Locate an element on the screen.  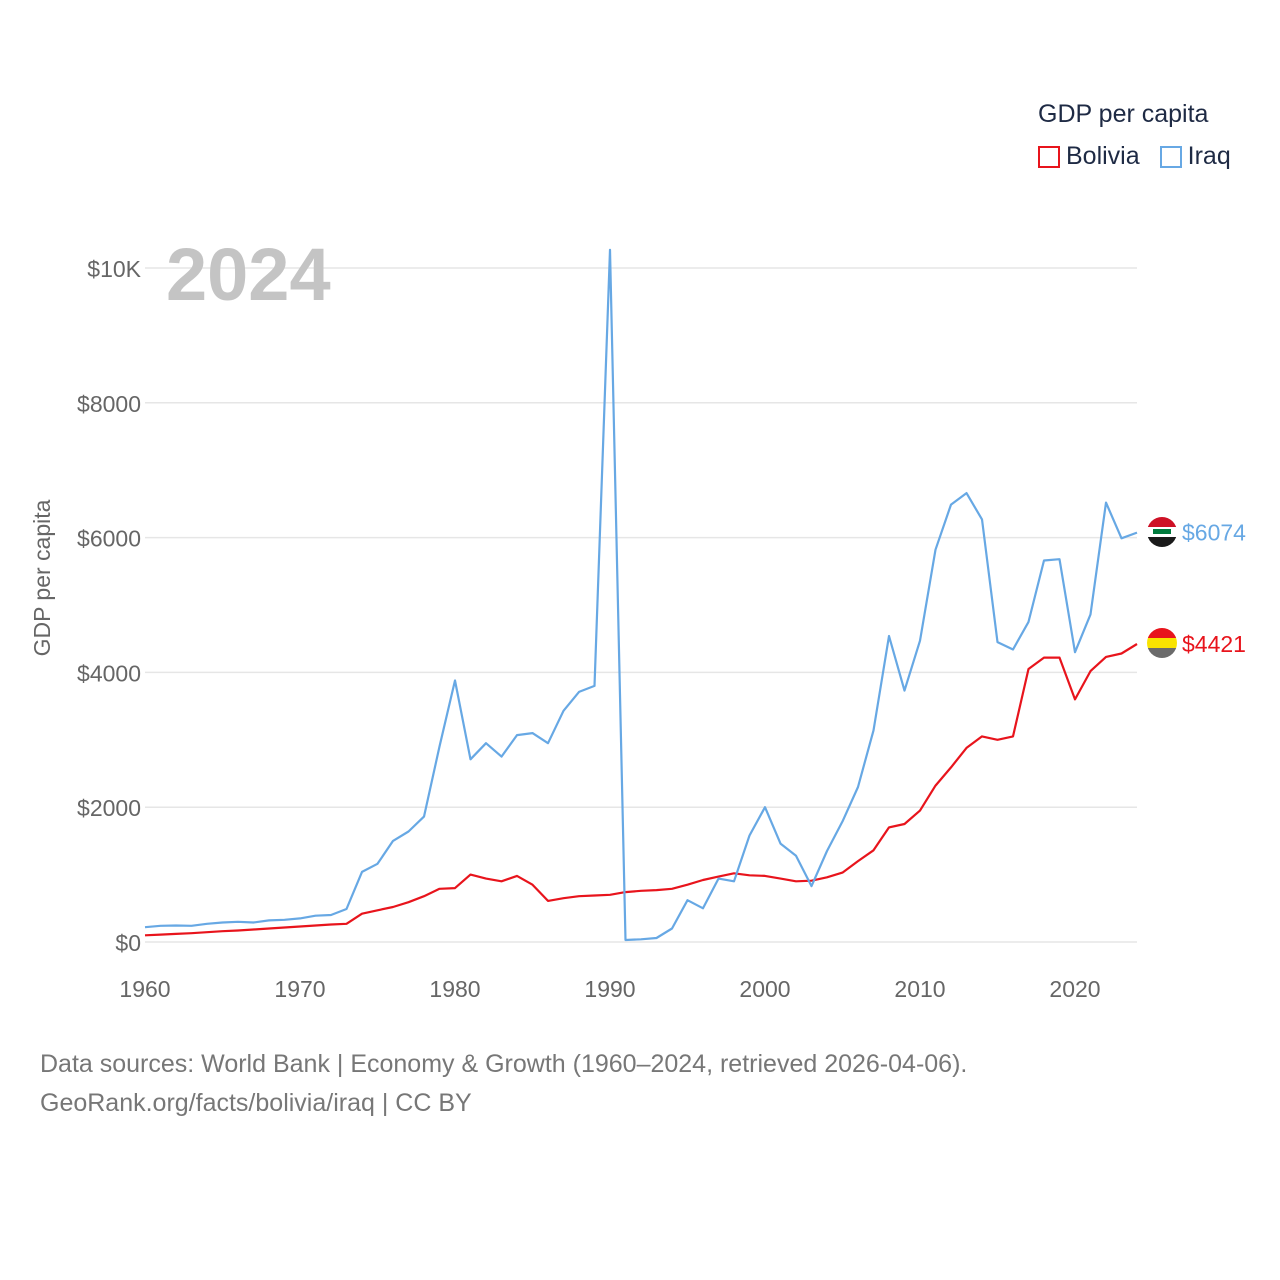
x-tick-label: 1970 is located at coordinates (299, 989).